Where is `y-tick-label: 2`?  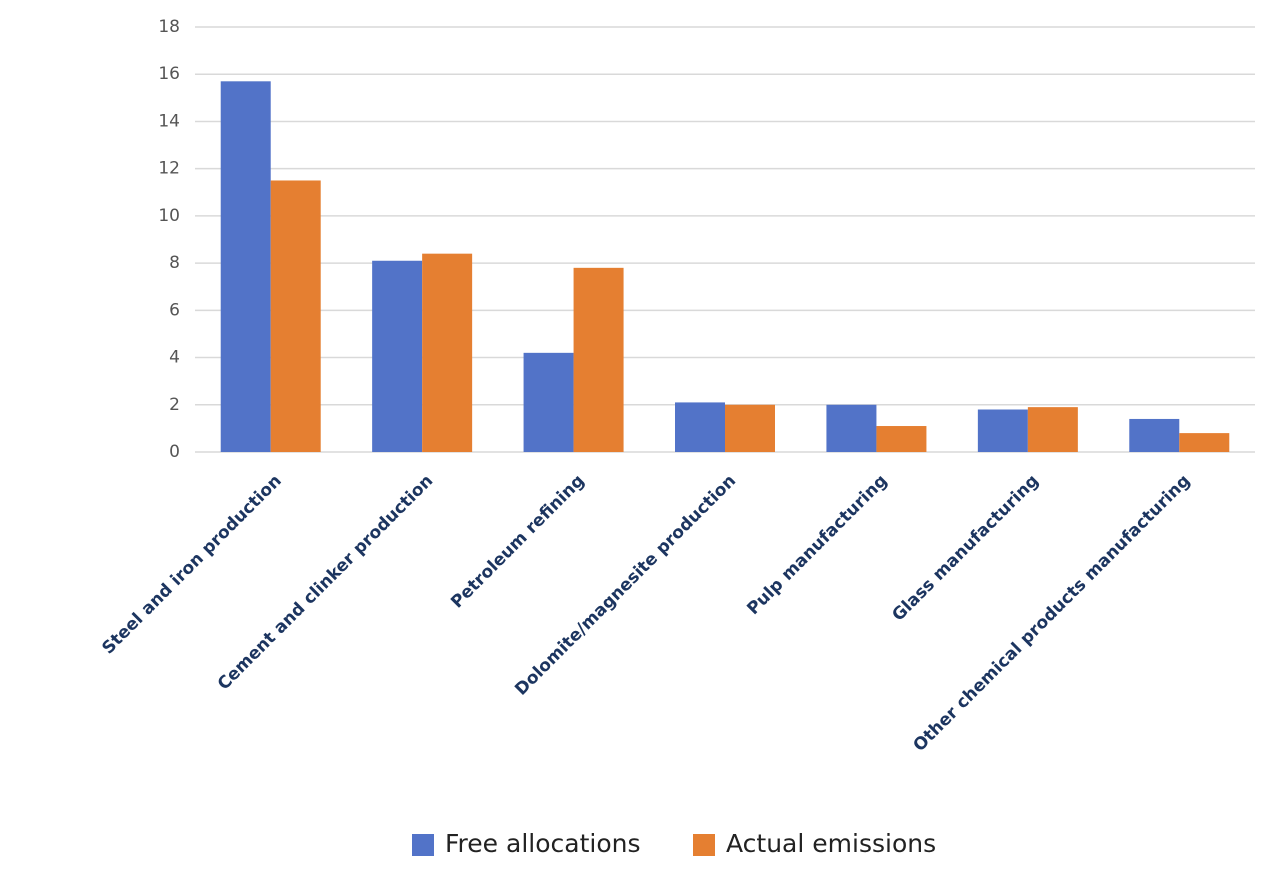
y-tick-label: 2 is located at coordinates (174, 405).